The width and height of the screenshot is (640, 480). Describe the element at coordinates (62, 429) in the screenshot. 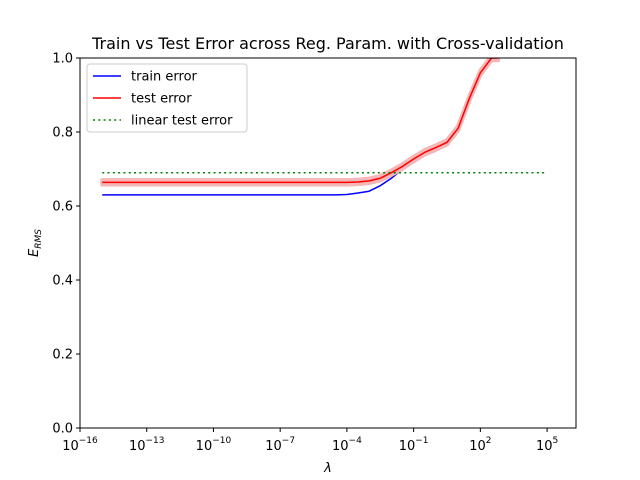

I see `y-tick-label: 0.0` at that location.